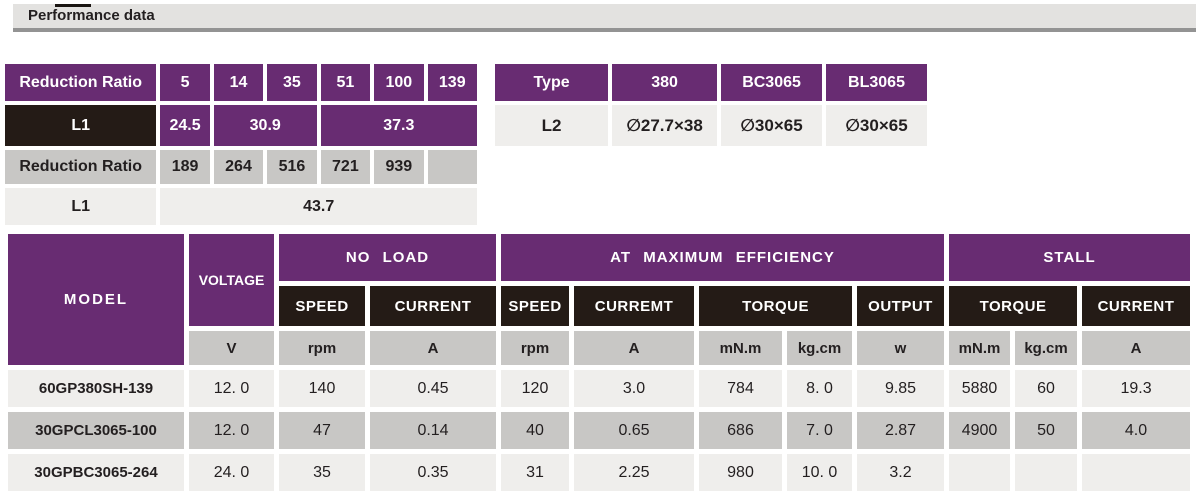  I want to click on model-cell: 60GP380SH-139, so click(96, 388).